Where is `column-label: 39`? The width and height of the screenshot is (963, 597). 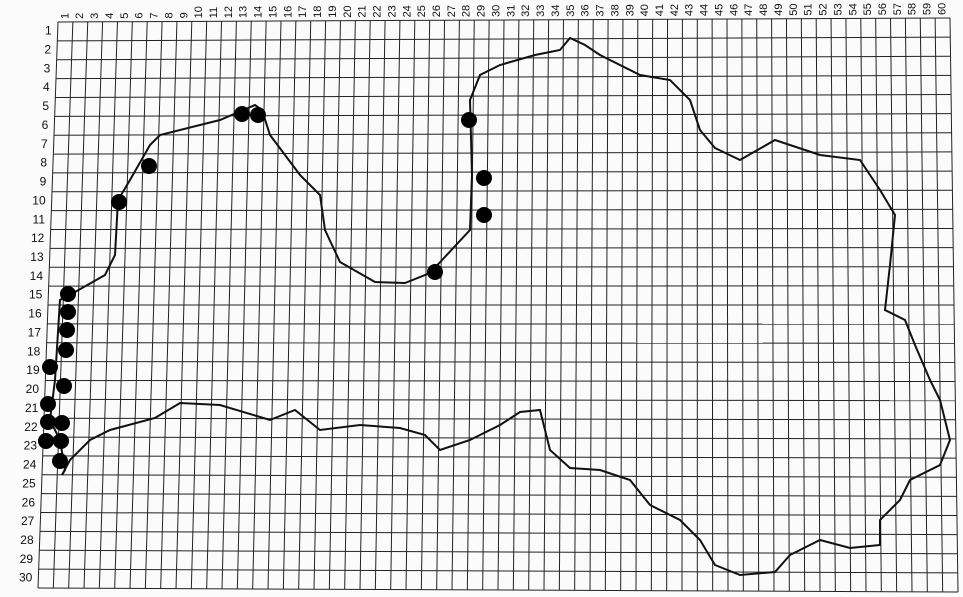 column-label: 39 is located at coordinates (630, 10).